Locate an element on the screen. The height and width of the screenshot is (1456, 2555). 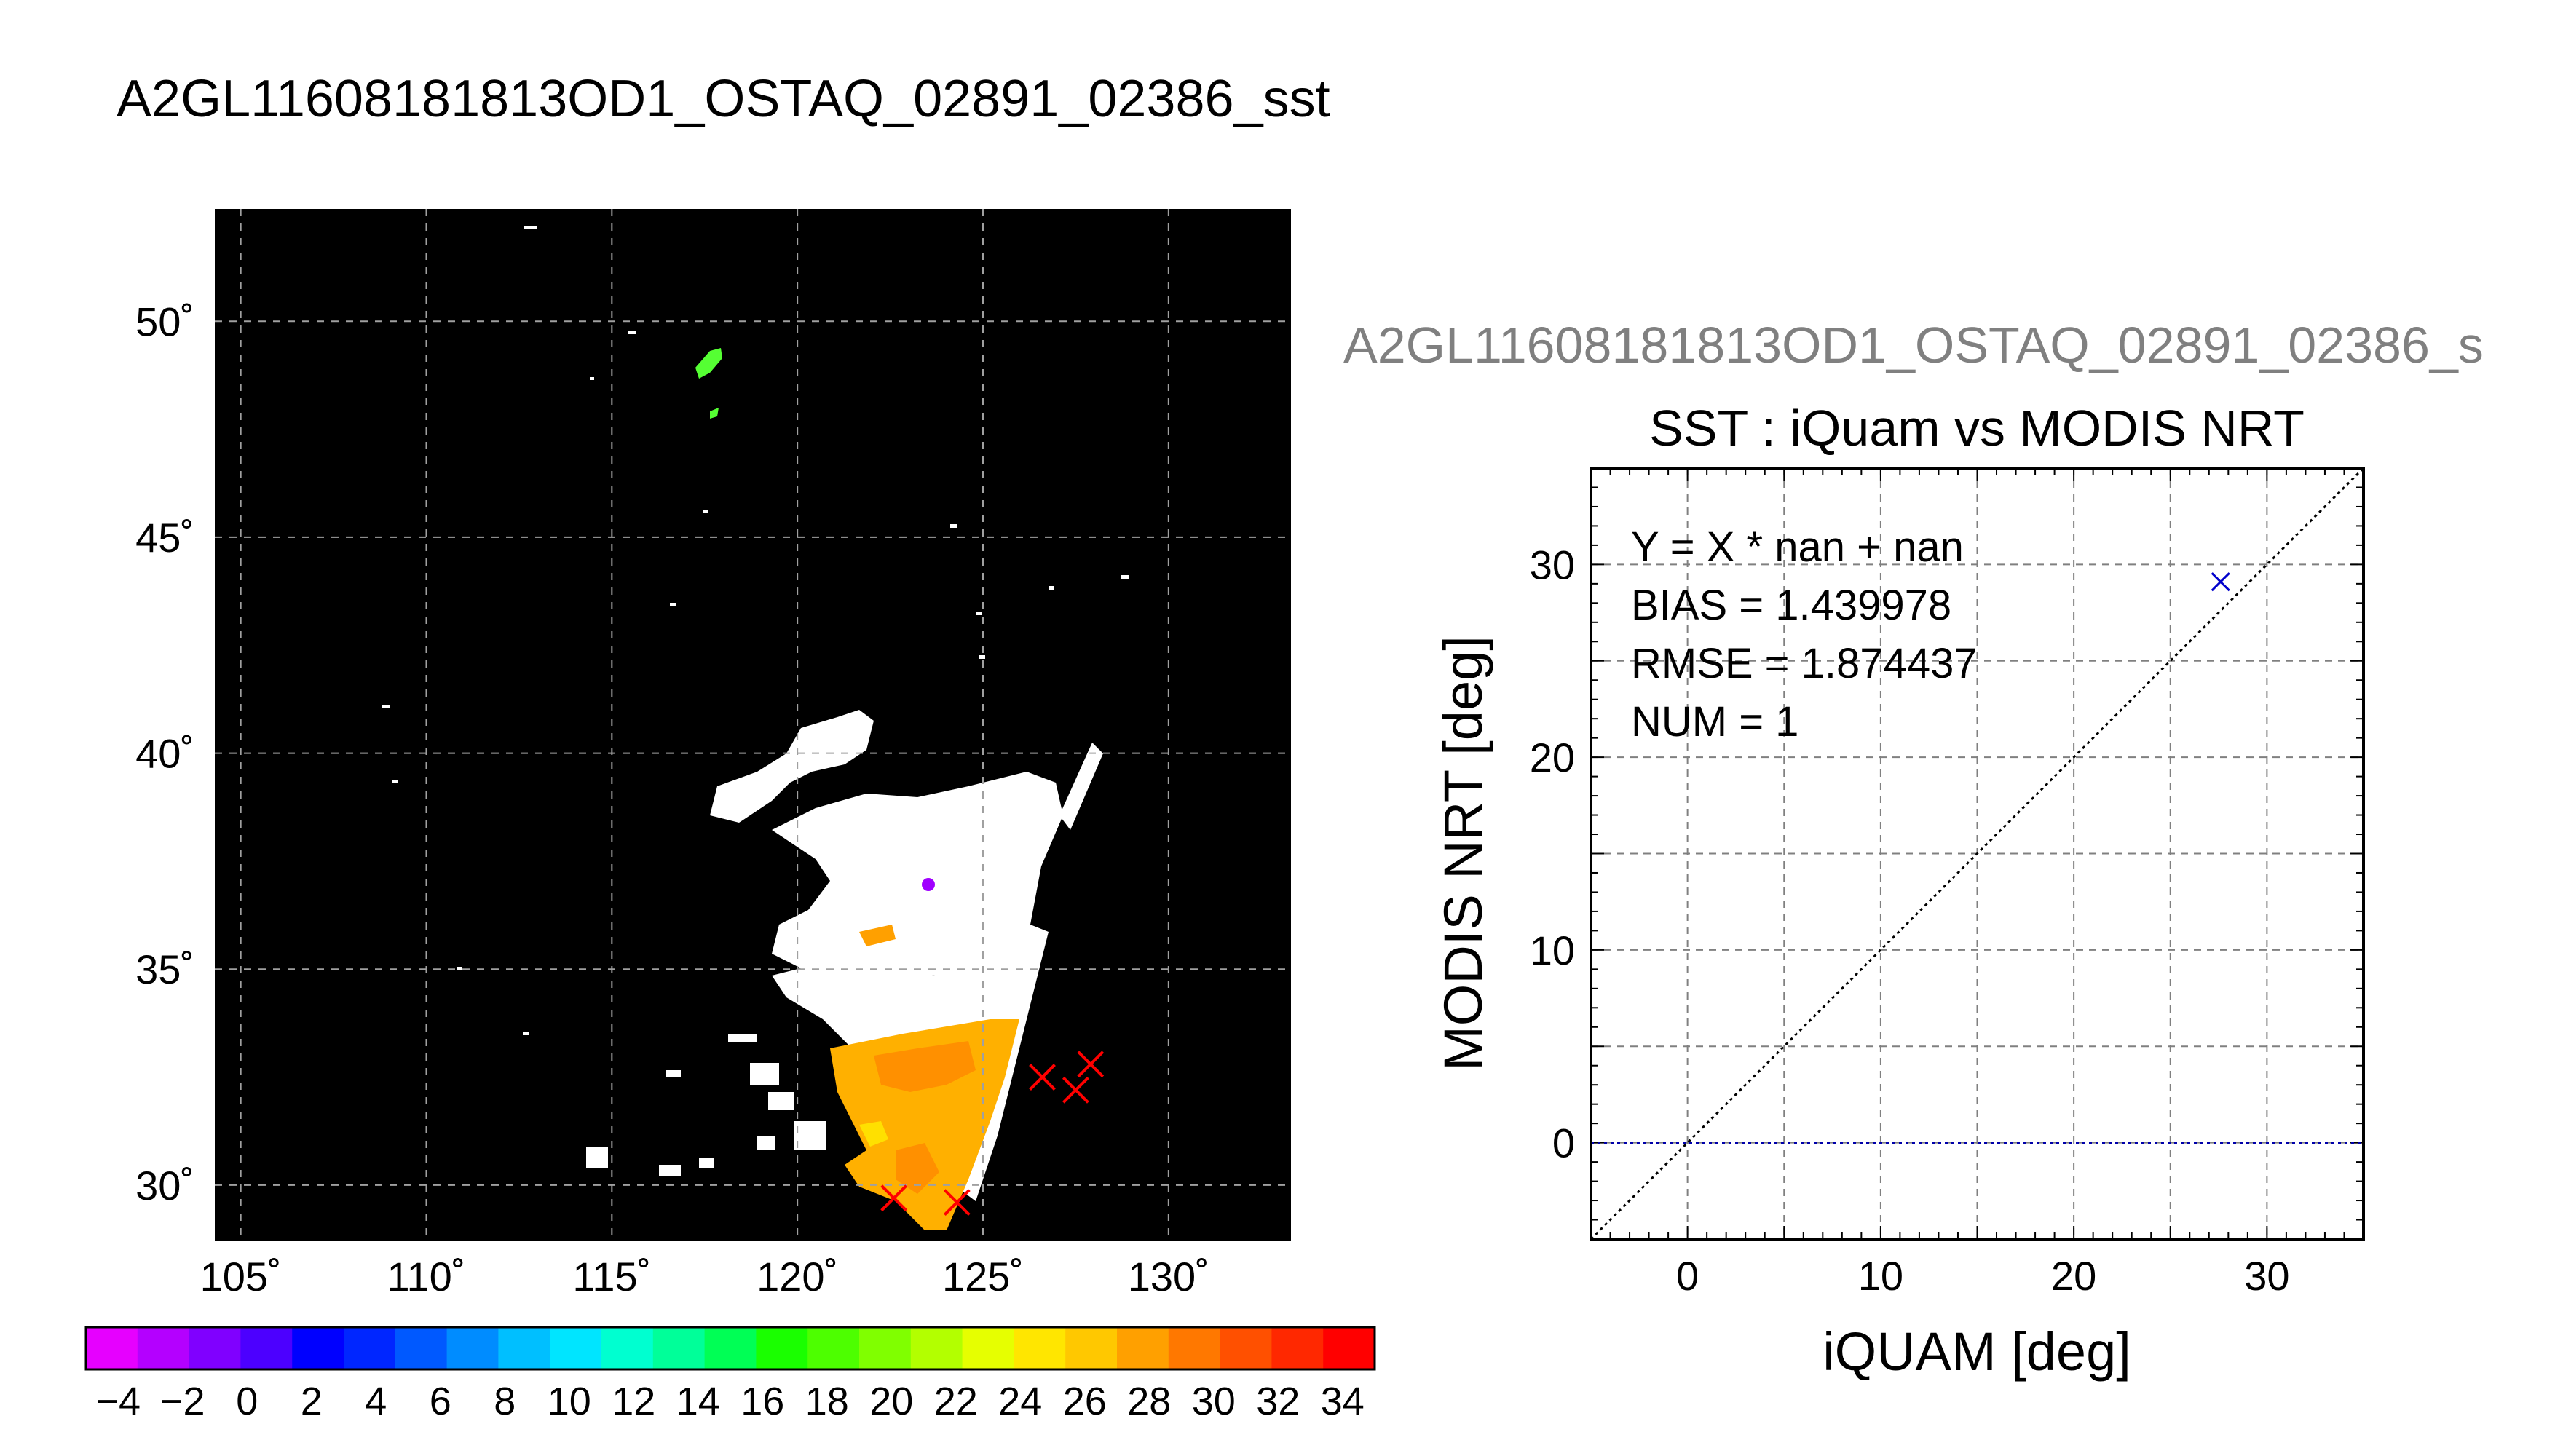
colorbar-tick-label: 26 is located at coordinates (1085, 1401).